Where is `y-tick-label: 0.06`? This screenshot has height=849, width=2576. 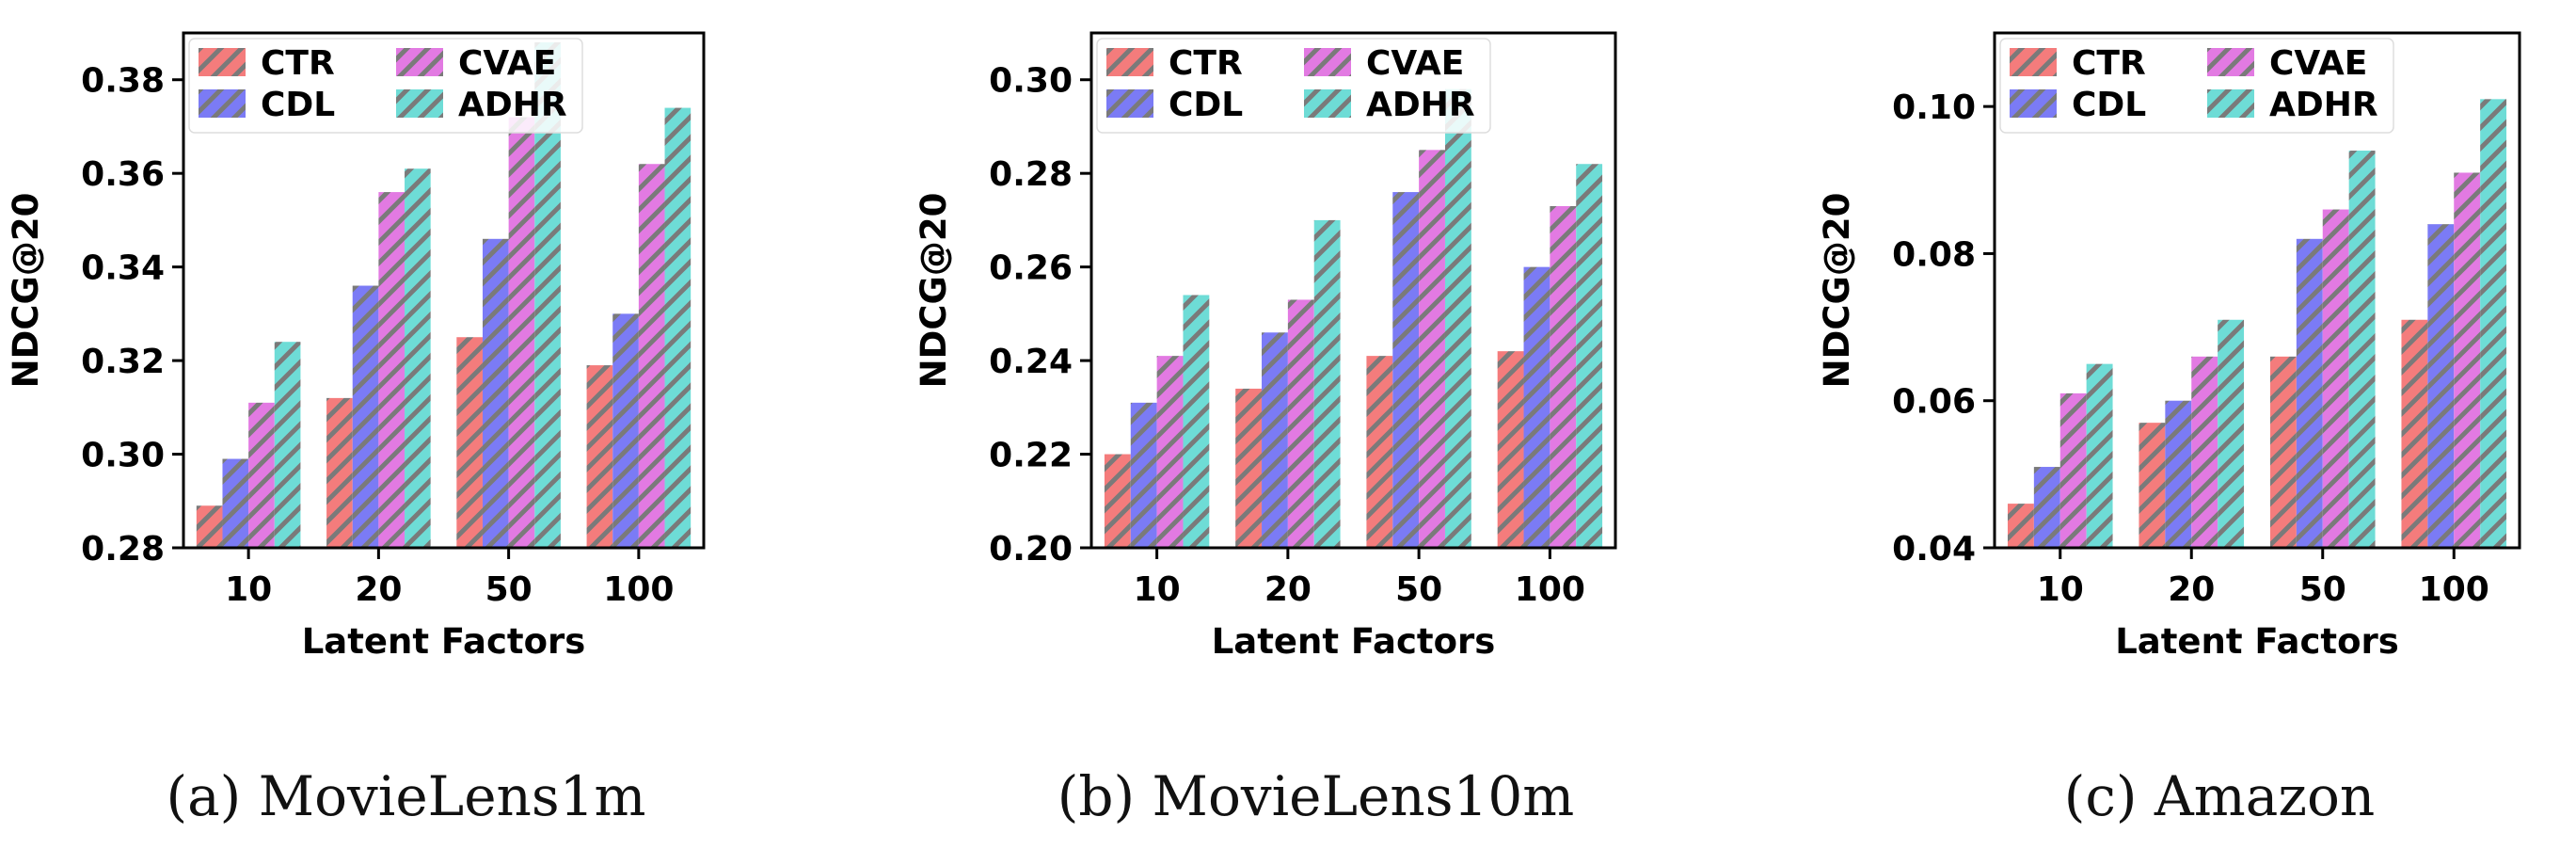 y-tick-label: 0.06 is located at coordinates (1934, 402).